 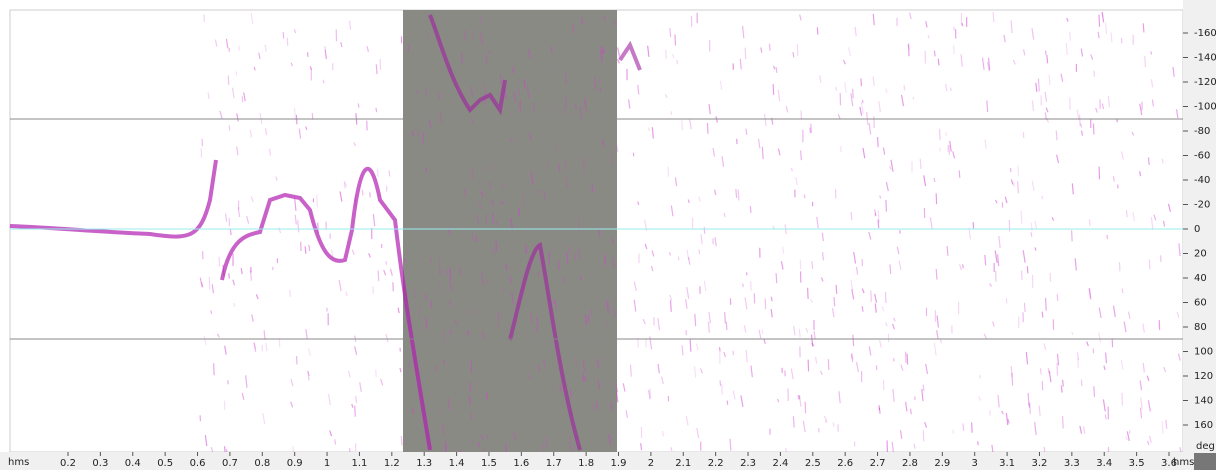 I want to click on y-tick-label: 40, so click(x=1200, y=278).